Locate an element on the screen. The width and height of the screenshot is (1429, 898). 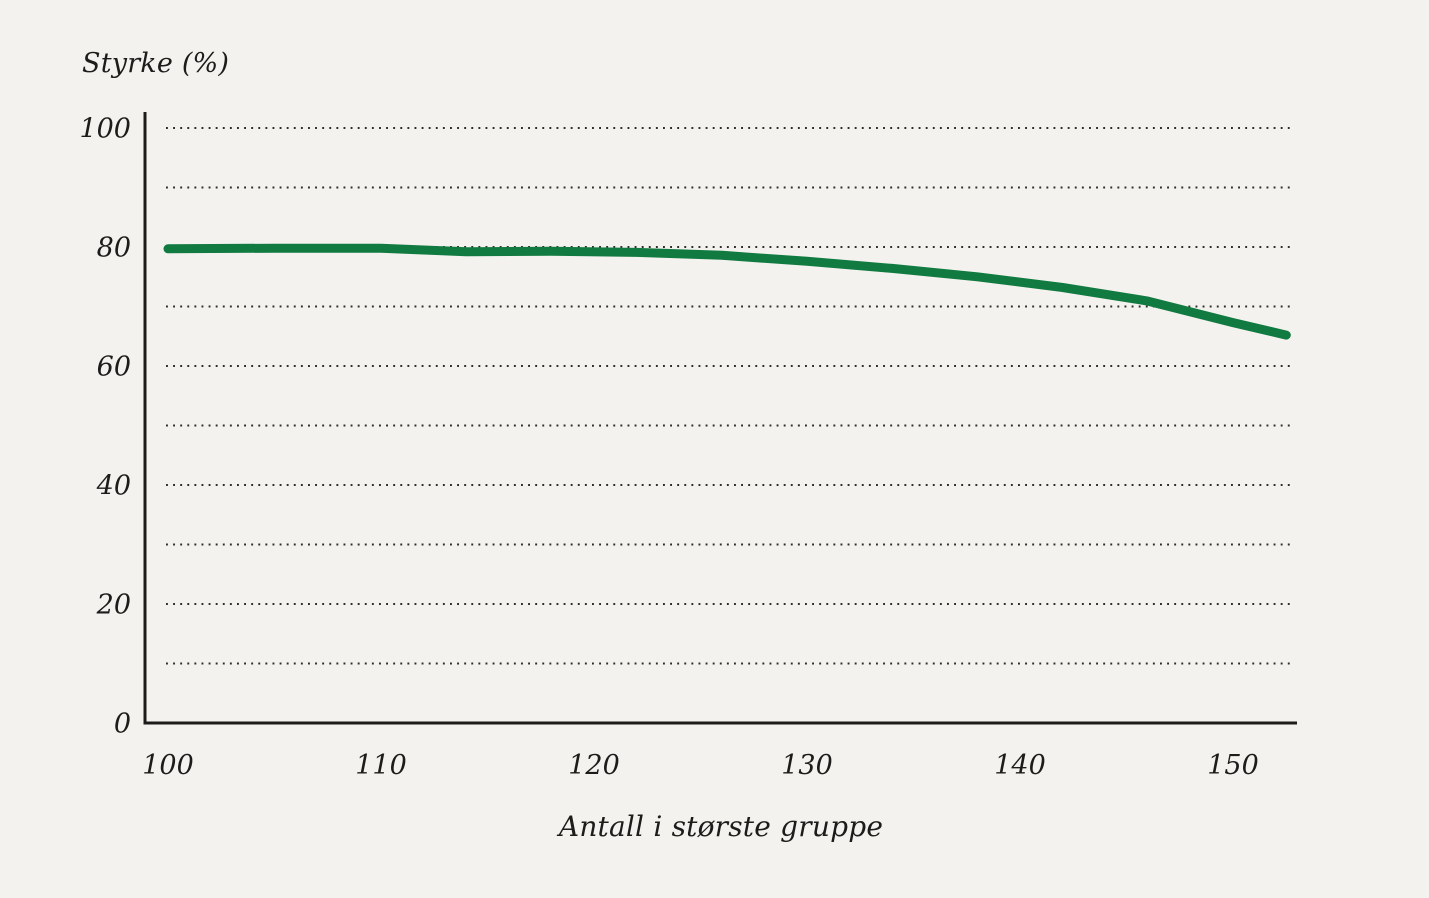
x-tick-label: 150 is located at coordinates (1233, 765).